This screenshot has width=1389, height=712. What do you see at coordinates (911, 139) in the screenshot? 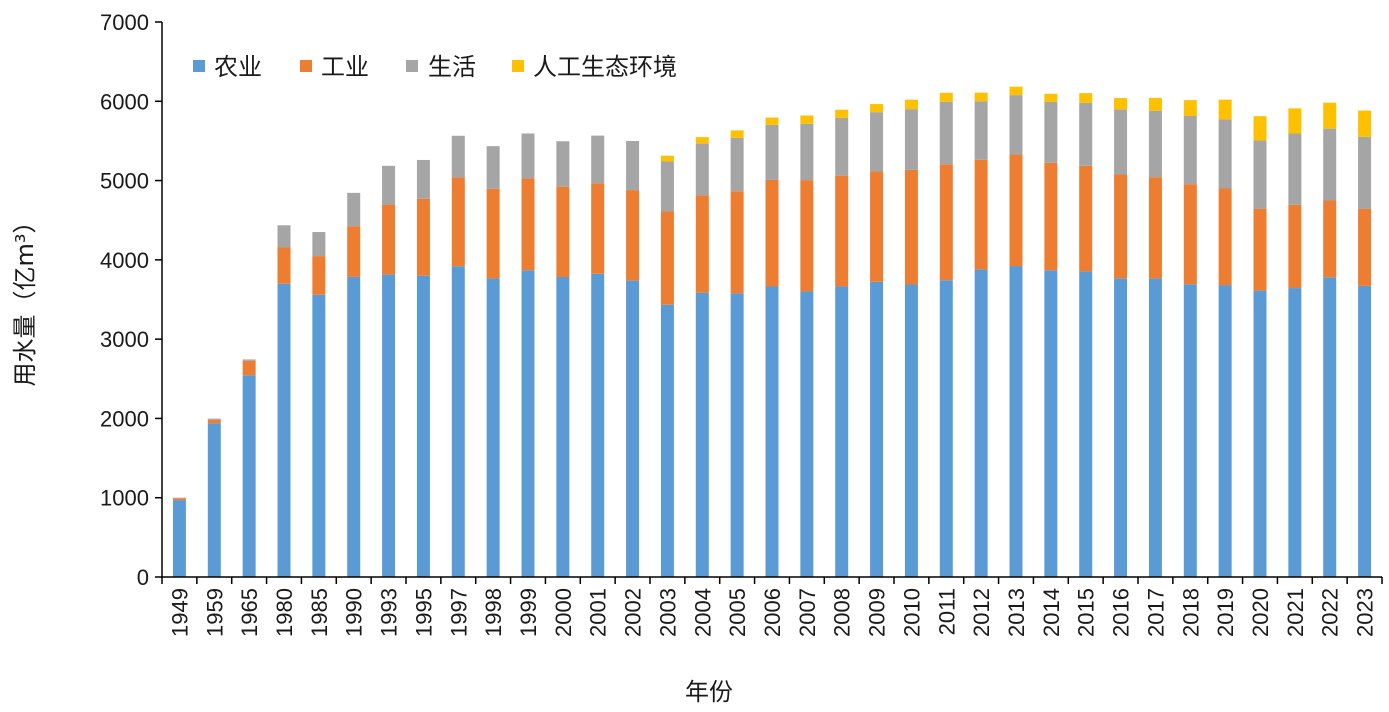
I see `bar-2010-s2` at bounding box center [911, 139].